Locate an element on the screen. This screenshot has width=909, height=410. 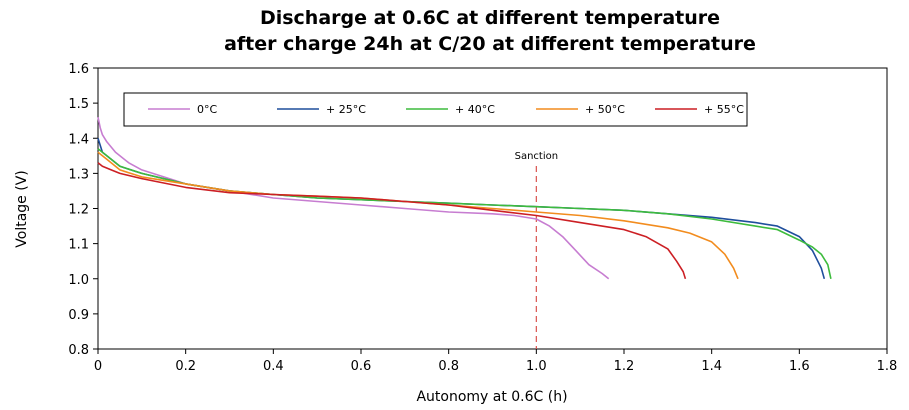
x-axis-ticks: 0 0.2 0.4 0.6 0.8 1.0 1.2 1.4 1.6 1.8 is located at coordinates (495, 361).